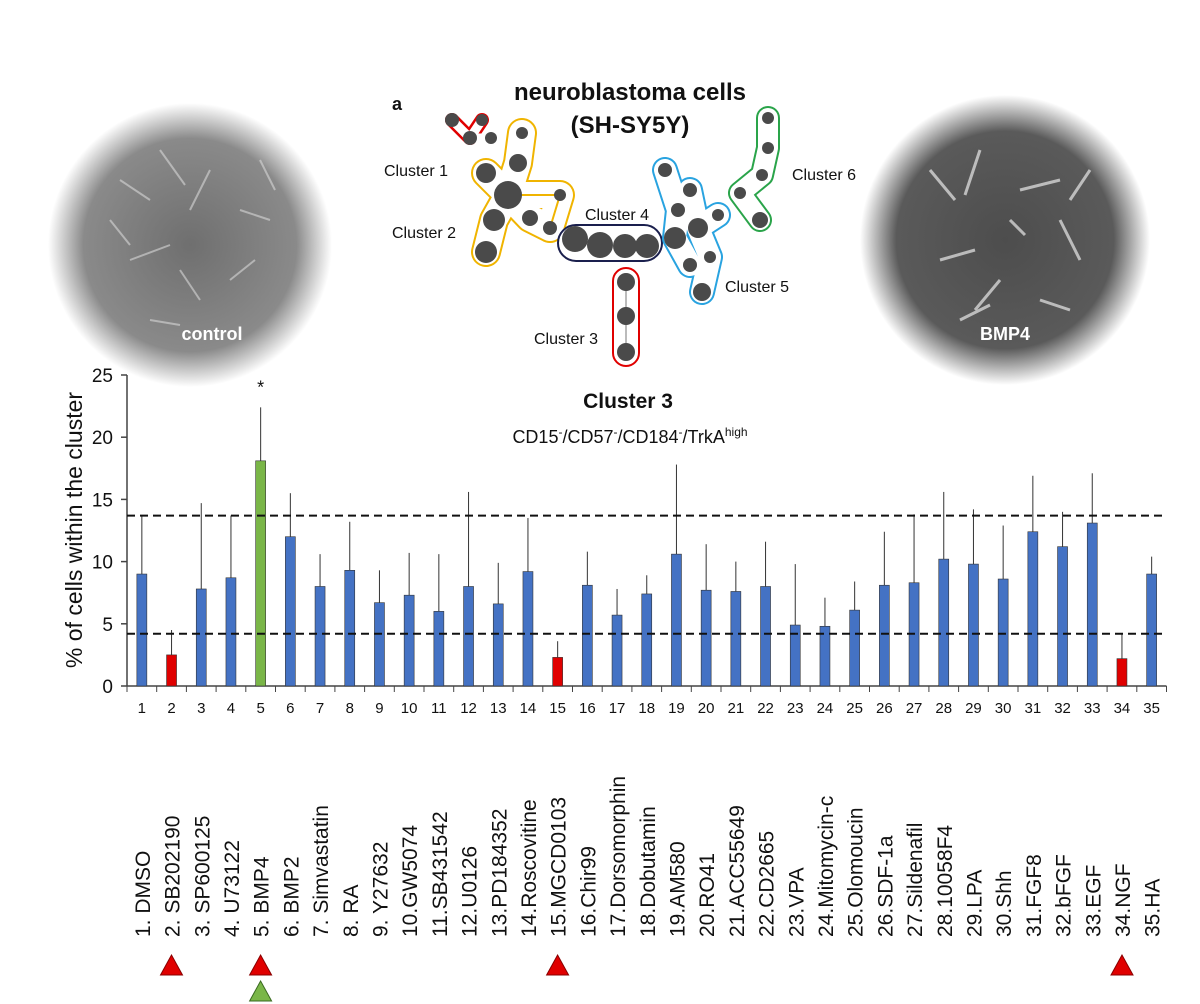 This screenshot has width=1200, height=1004. I want to click on treatment-label: 23.VPA, so click(796, 902).